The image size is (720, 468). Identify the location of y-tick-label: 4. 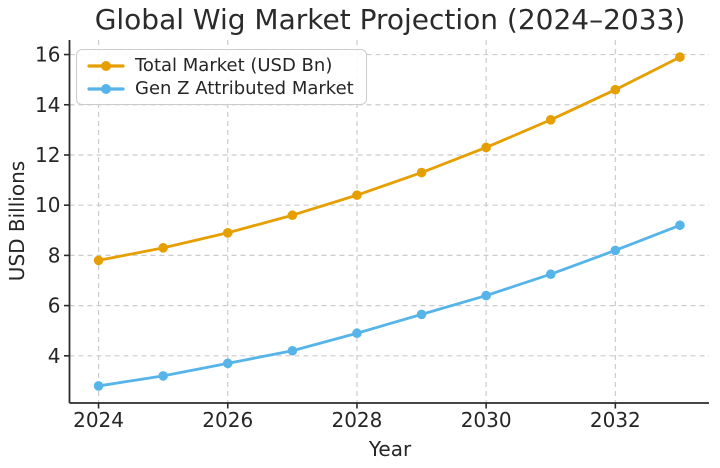
(54, 356).